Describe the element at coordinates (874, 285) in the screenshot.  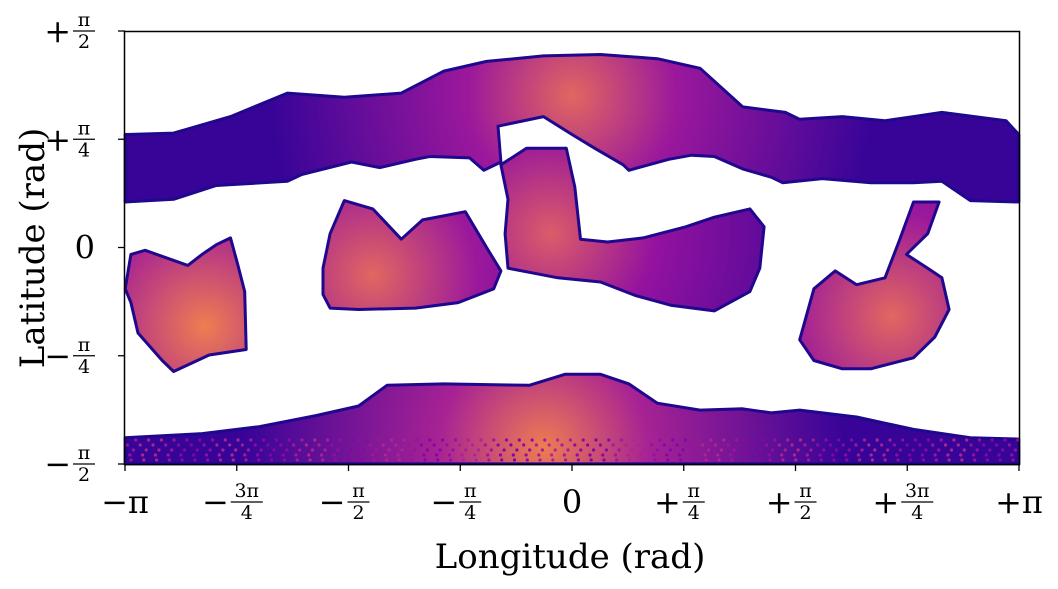
I see `region-right-island` at that location.